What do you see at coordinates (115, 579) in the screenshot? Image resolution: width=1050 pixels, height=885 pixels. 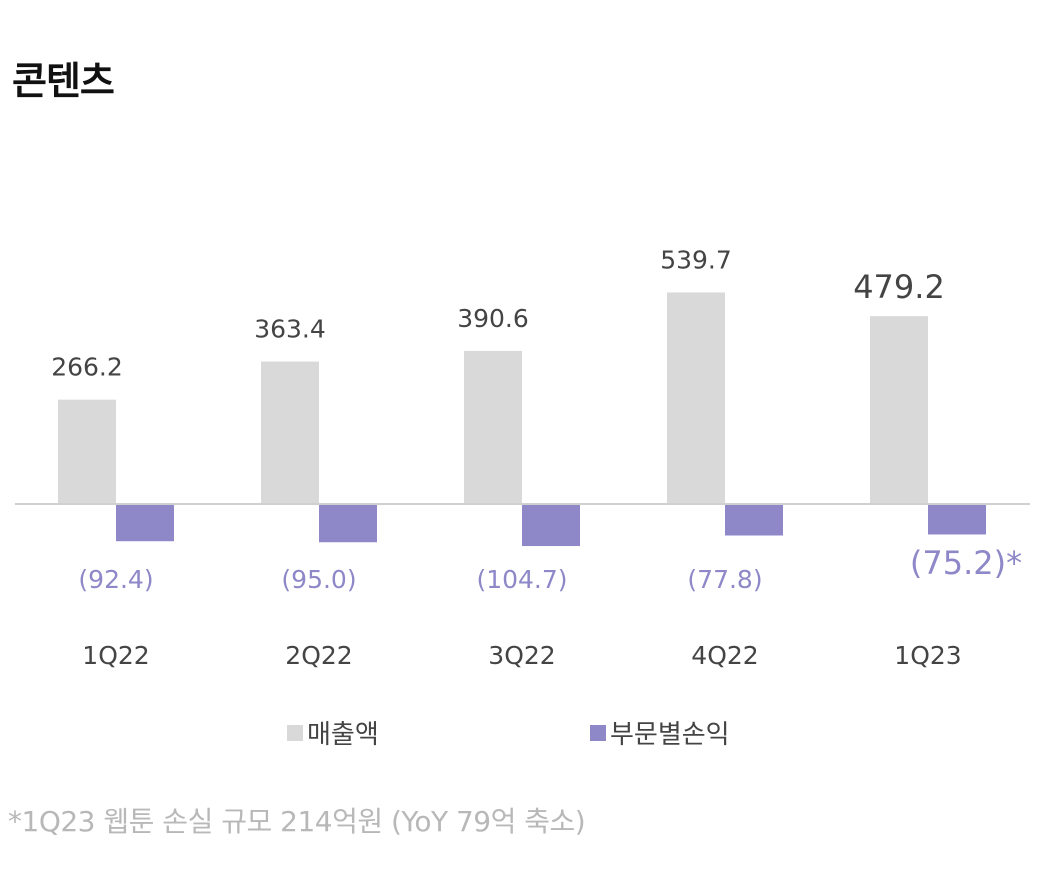 I see `segment-profit-value-label: (92.4)` at bounding box center [115, 579].